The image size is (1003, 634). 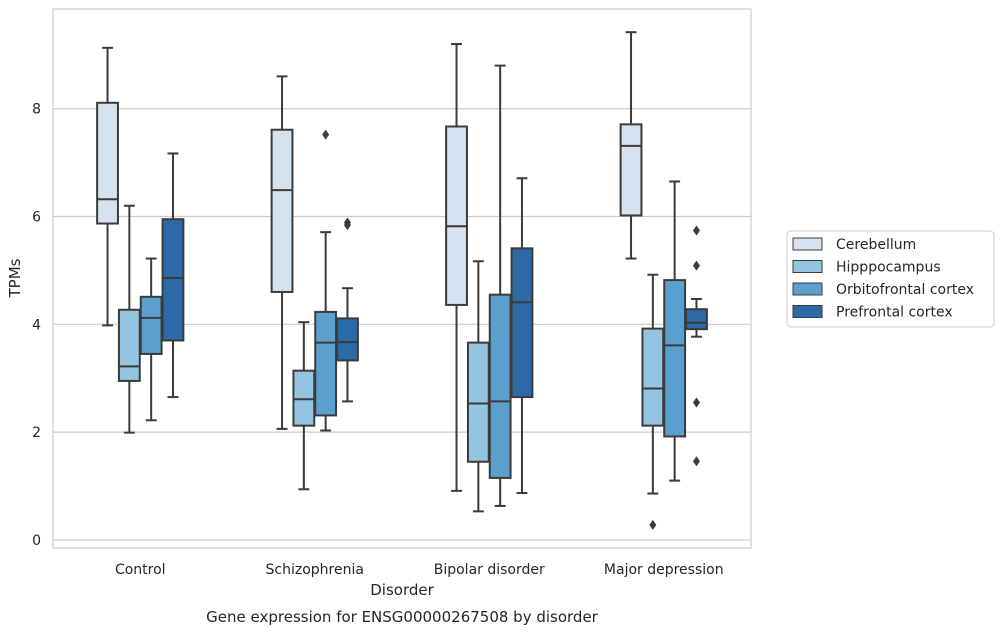 I want to click on y-axis-ticks: 0 2 4 6 8, so click(x=36, y=325).